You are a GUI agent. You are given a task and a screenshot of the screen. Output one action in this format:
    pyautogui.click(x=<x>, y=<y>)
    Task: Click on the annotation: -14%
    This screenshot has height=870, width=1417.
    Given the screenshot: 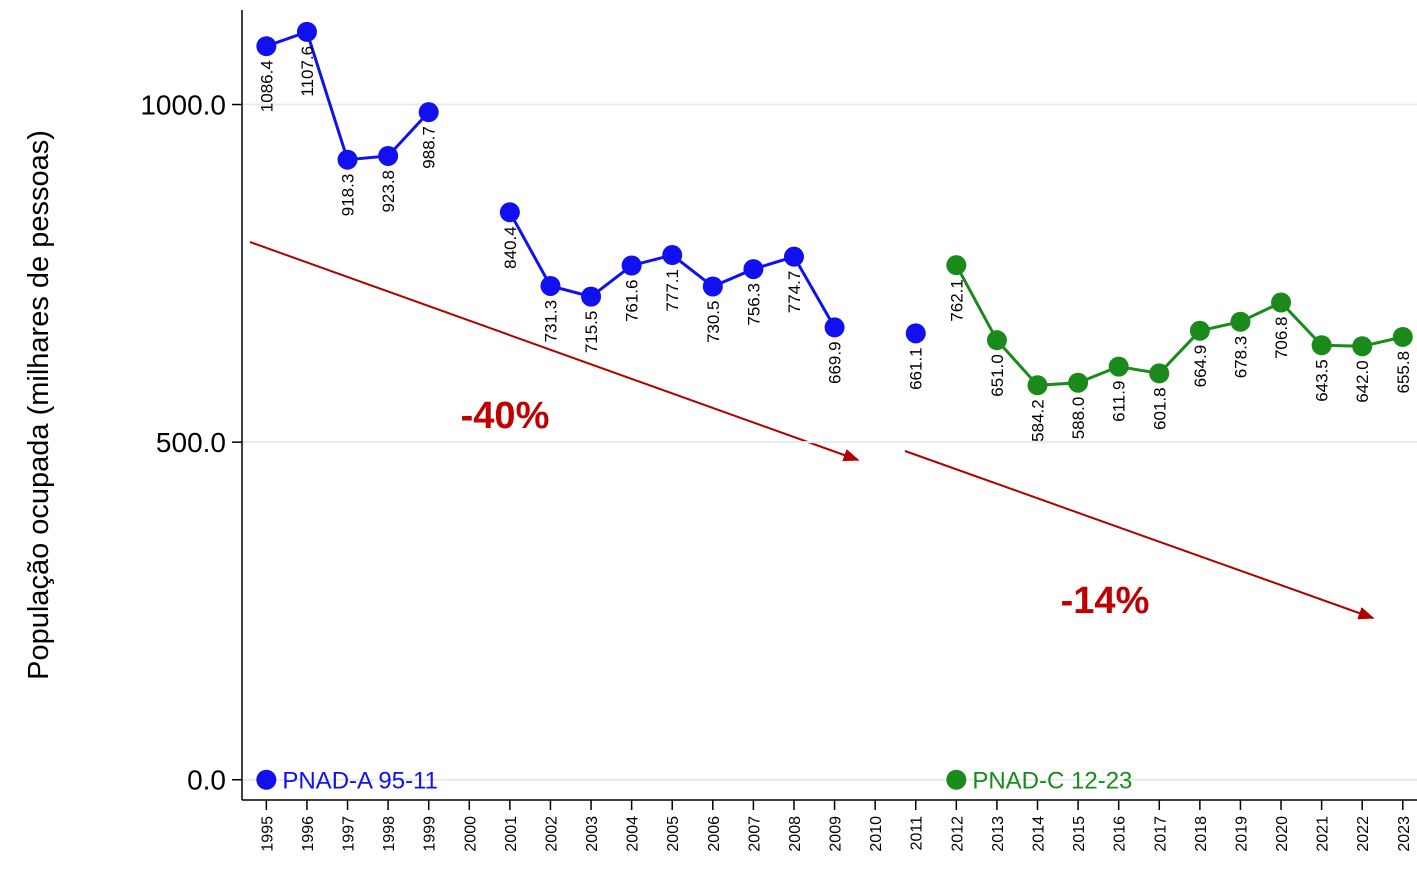 What is the action you would take?
    pyautogui.click(x=1105, y=601)
    